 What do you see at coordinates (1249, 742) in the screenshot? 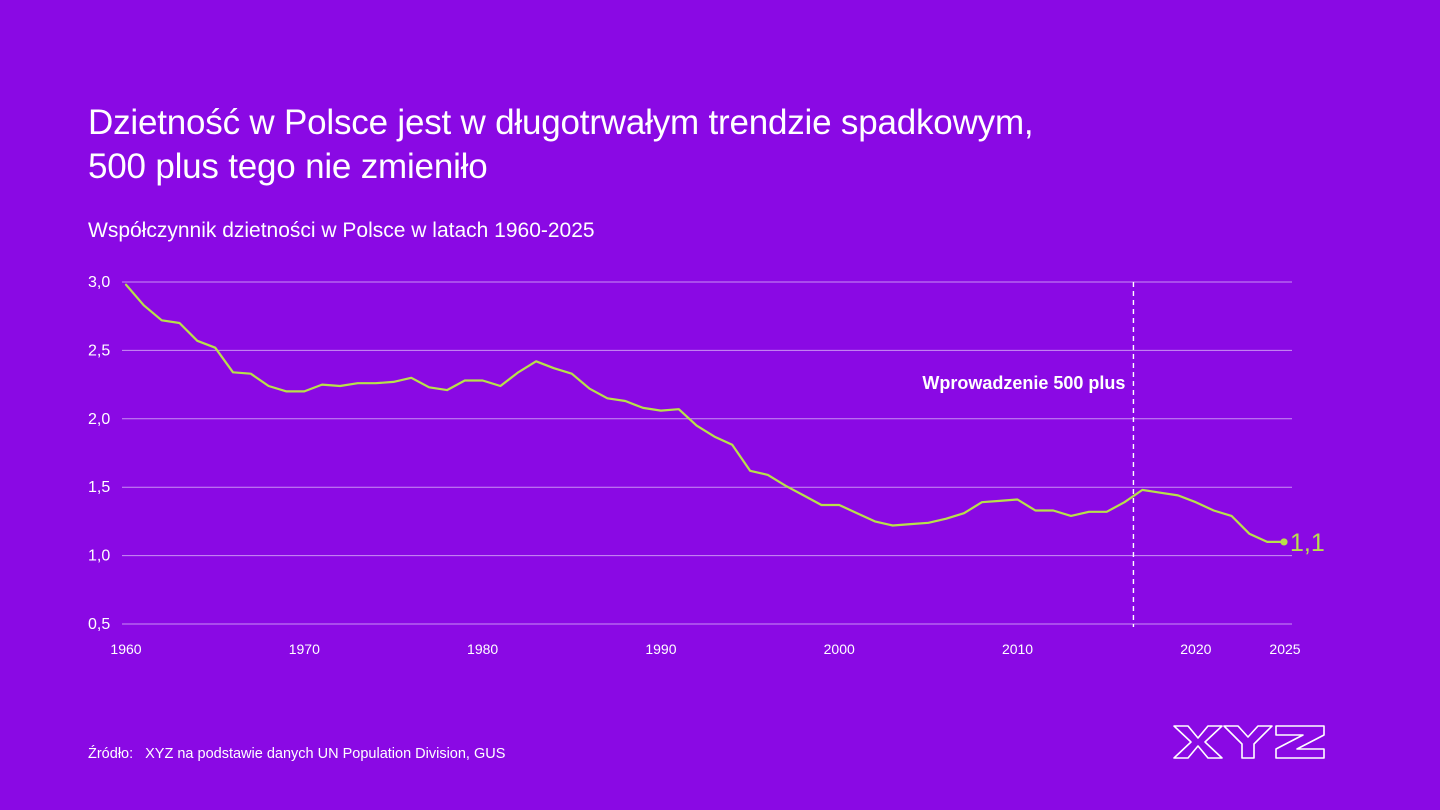
I see `xyz-logo-icon` at bounding box center [1249, 742].